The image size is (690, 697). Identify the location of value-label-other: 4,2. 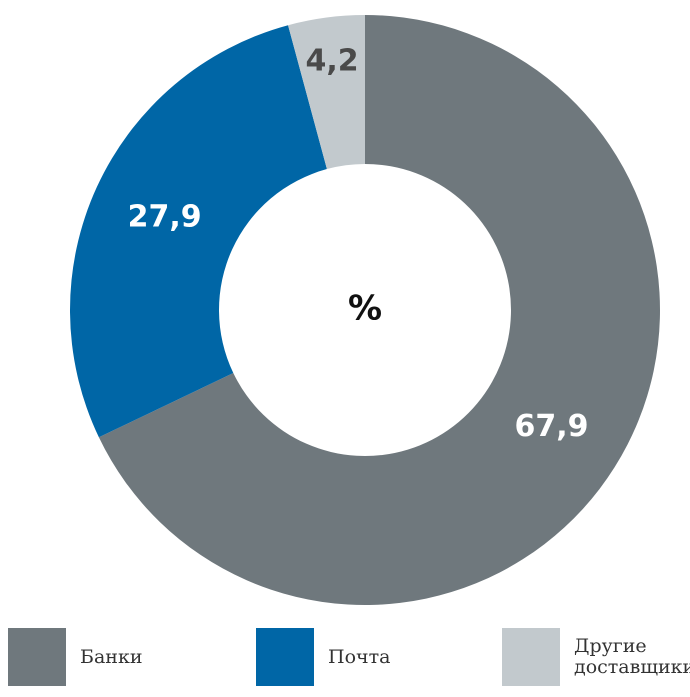
(332, 61).